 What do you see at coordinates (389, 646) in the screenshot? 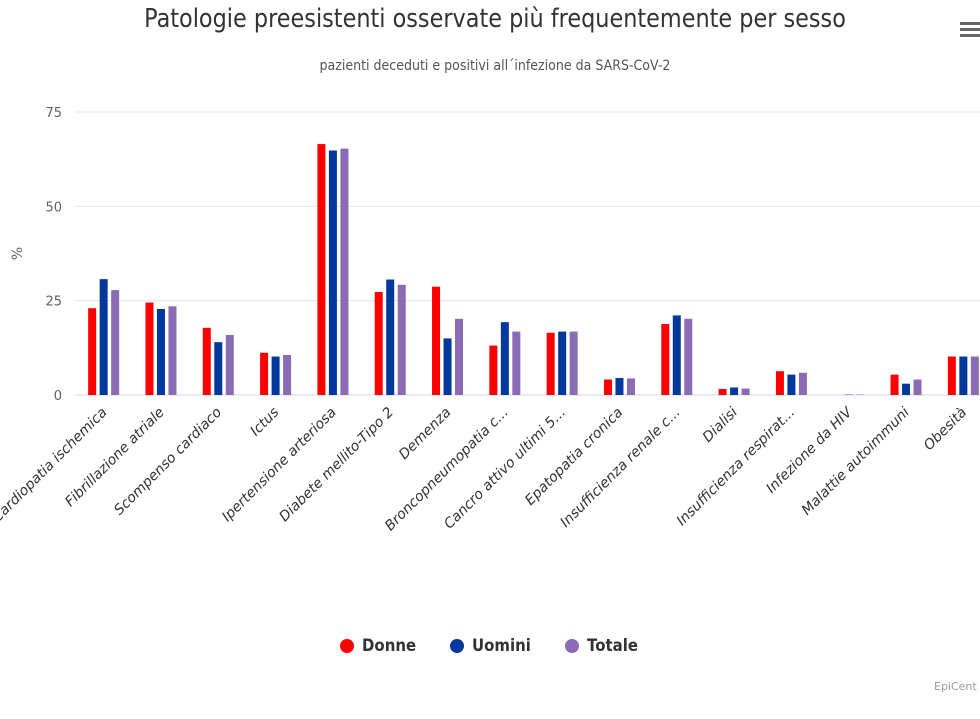
I see `legend-label-donne: Donne` at bounding box center [389, 646].